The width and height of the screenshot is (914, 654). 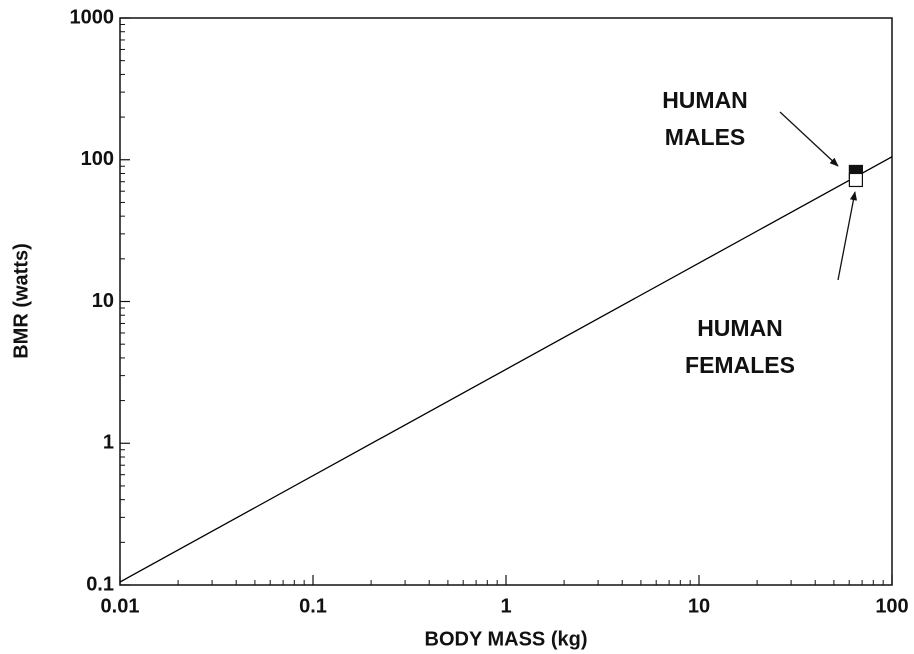 I want to click on annotation: MALES, so click(x=705, y=137).